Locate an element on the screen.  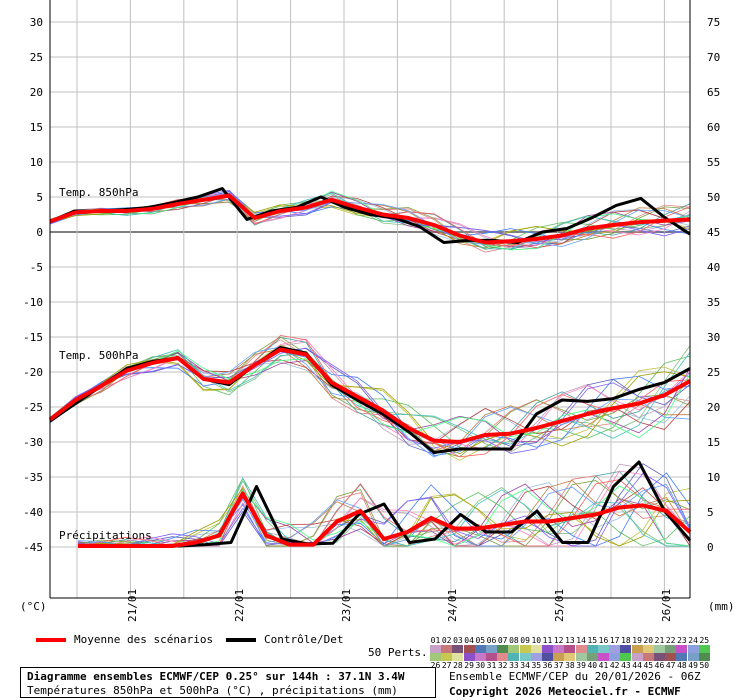
legend-mean-label: Moyenne des scénarios is located at coordinates (144, 639).